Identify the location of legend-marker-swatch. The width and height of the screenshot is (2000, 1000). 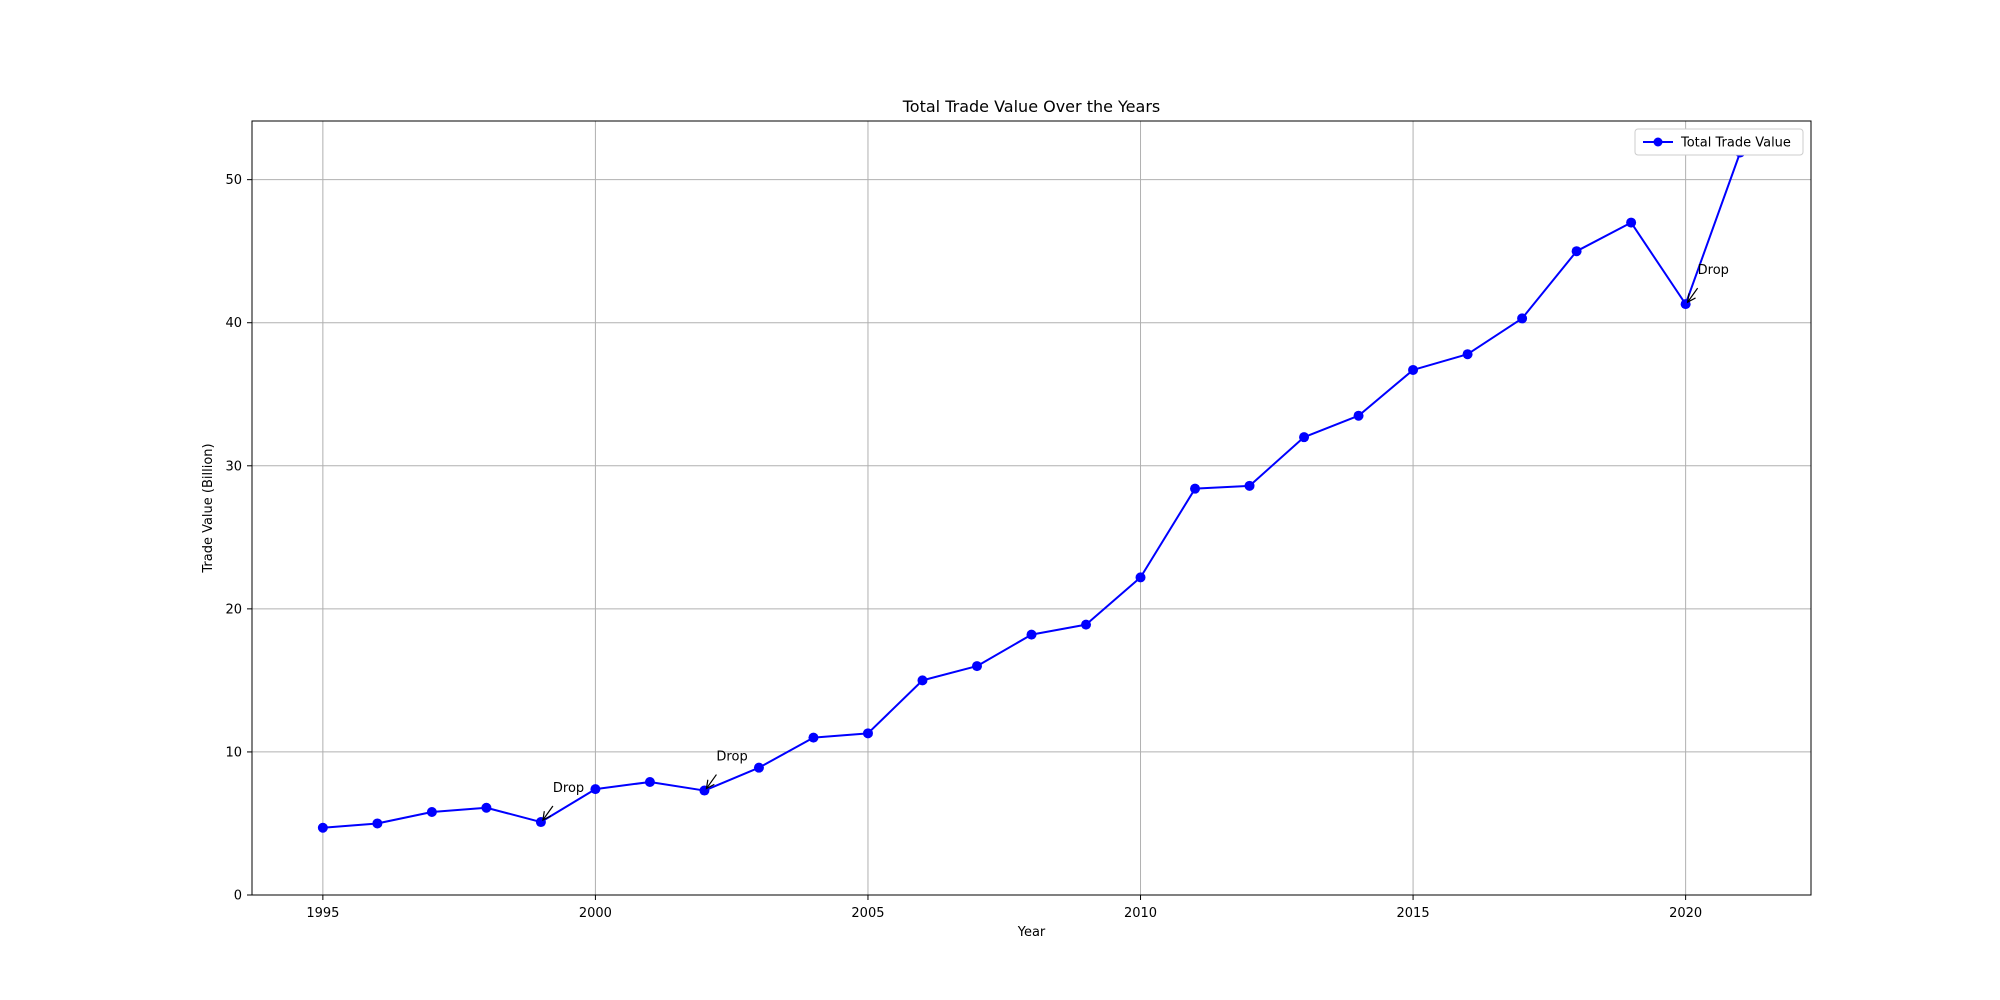
(1658, 142).